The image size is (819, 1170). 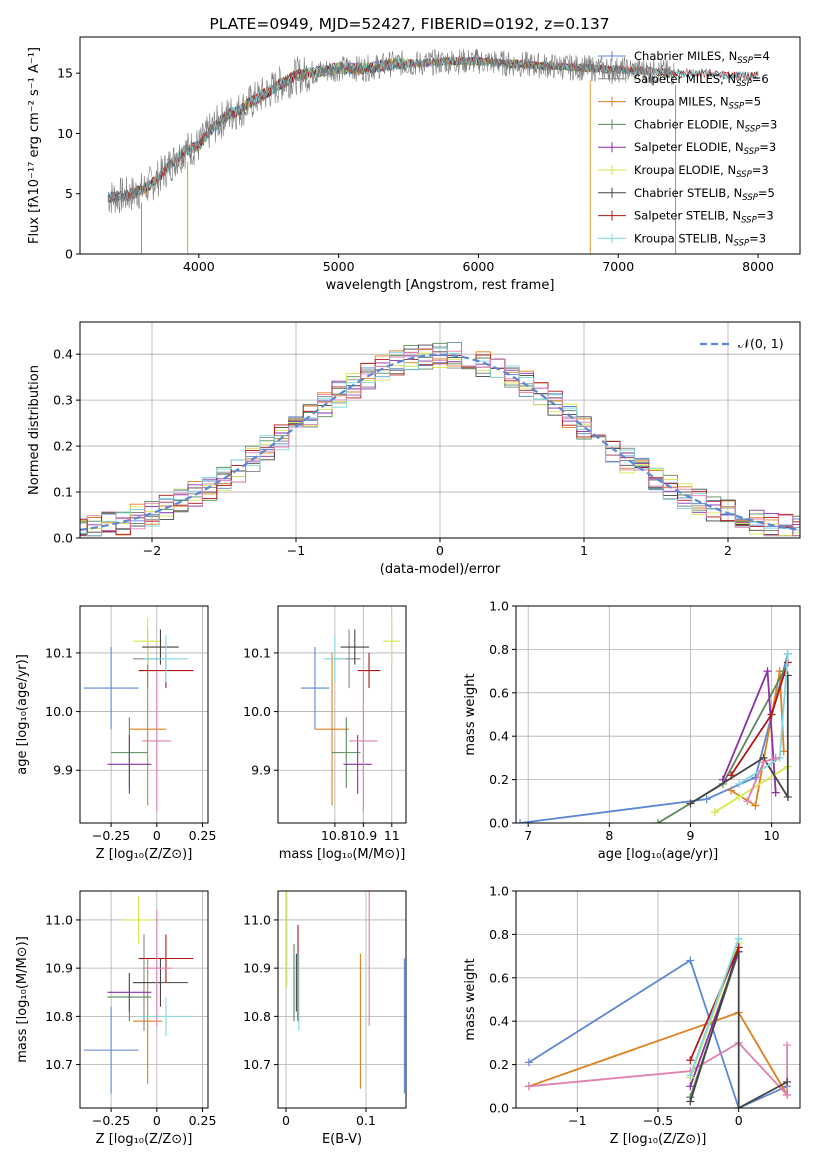 I want to click on y-axis-label: mass [log₁₀(M/M⊙)], so click(x=22, y=999).